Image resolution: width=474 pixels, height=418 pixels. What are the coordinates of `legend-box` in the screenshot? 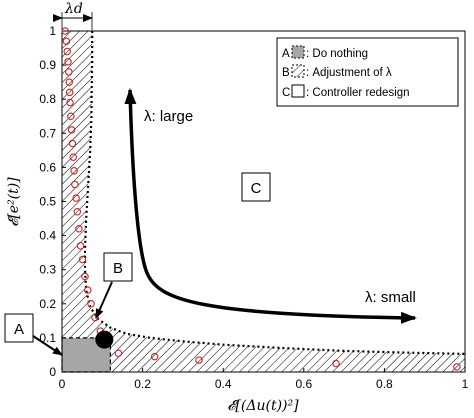 It's located at (367, 72).